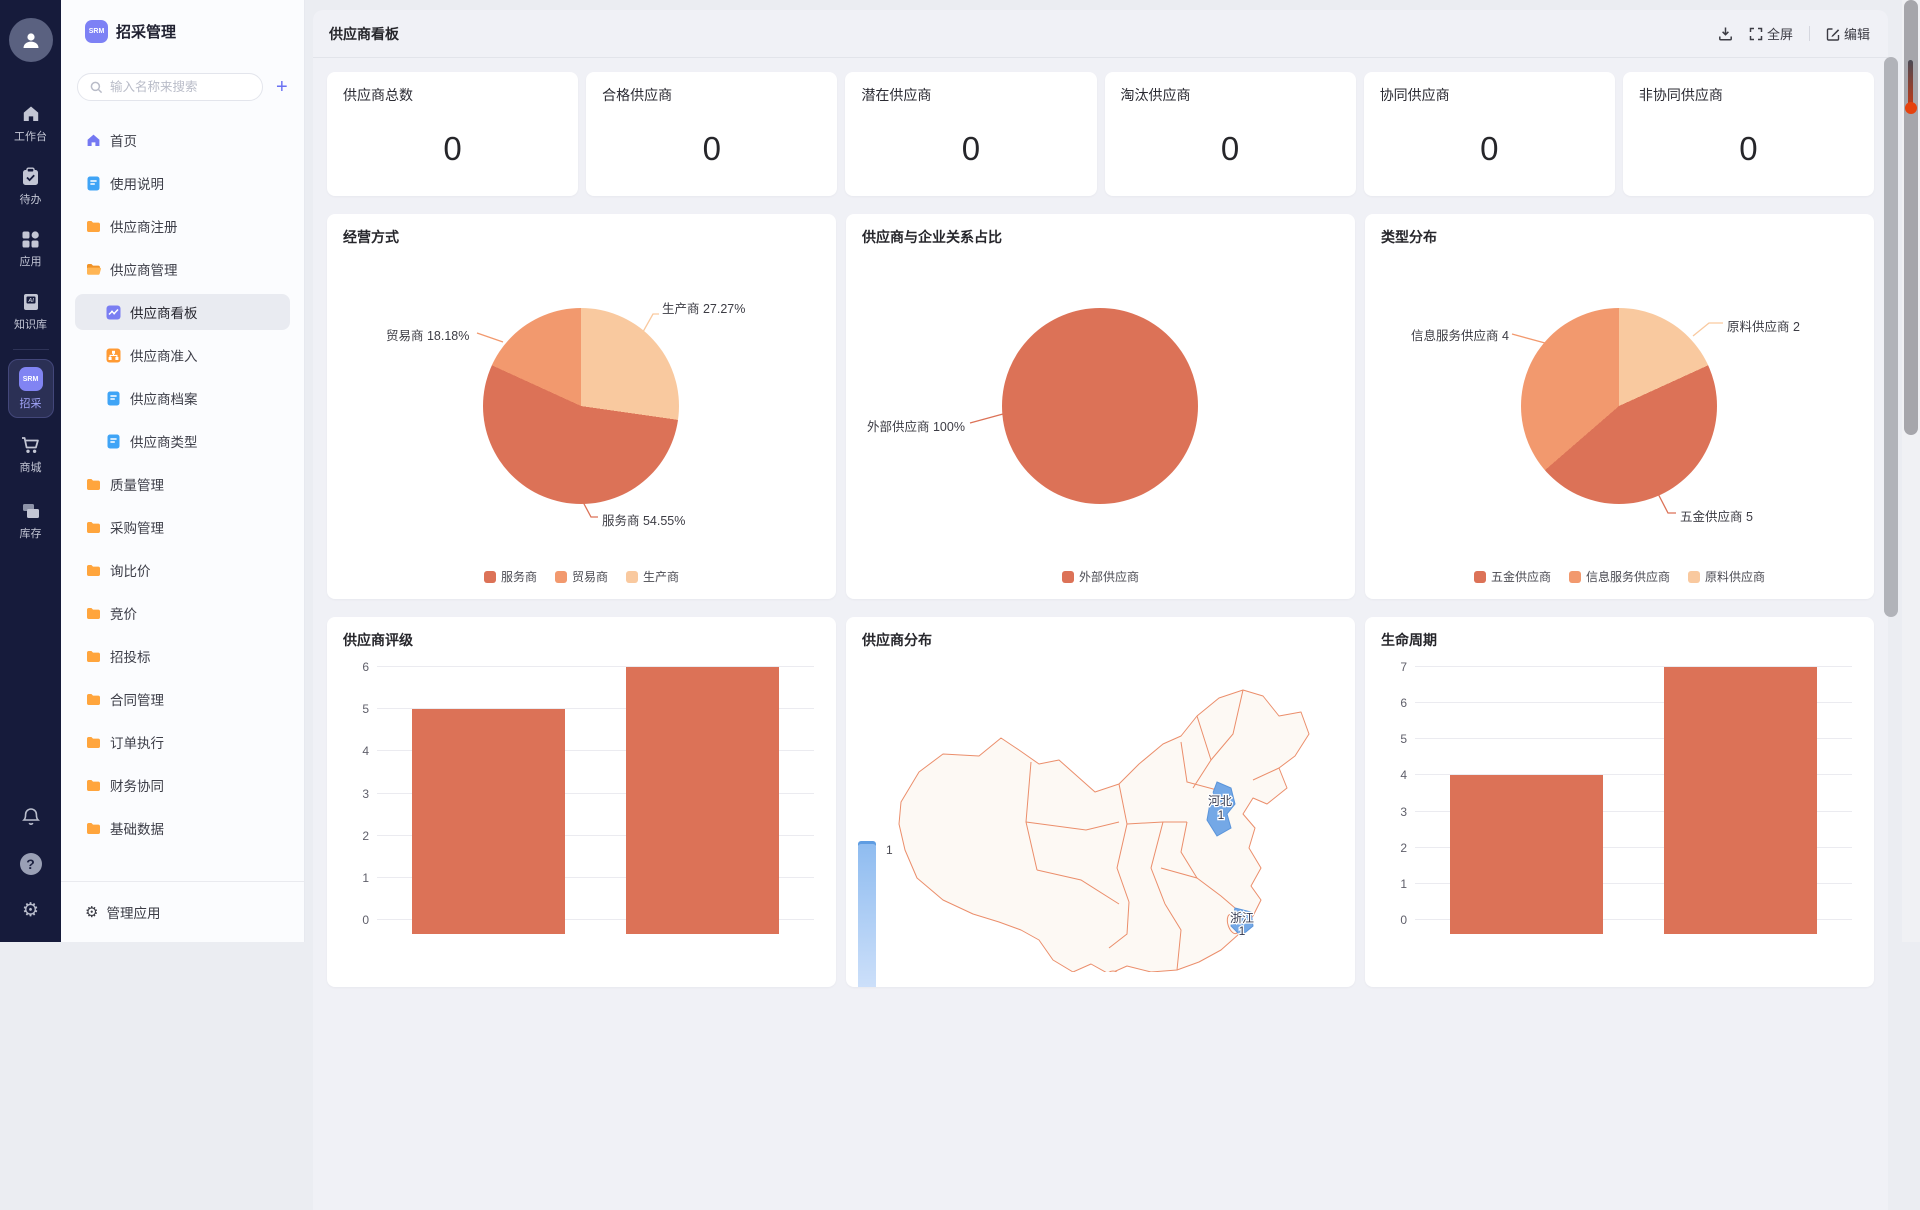  I want to click on menu-item-supplier-type: 供应商类型, so click(182, 441).